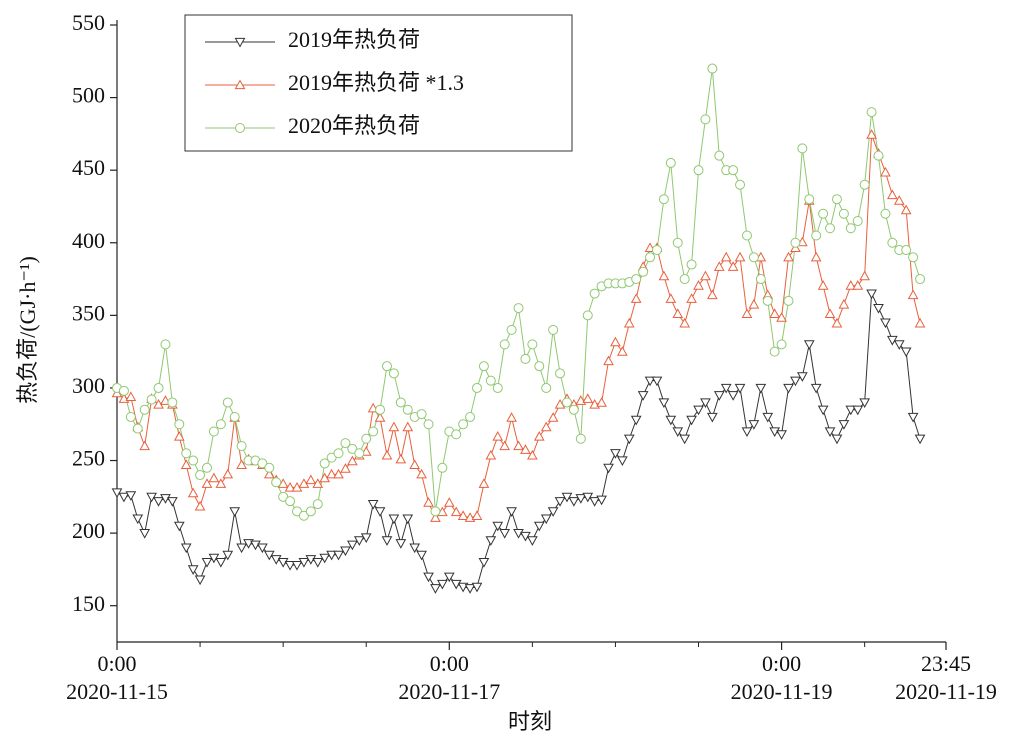 This screenshot has width=1036, height=745. Describe the element at coordinates (449, 691) in the screenshot. I see `x-tick-date: 2020-11-17` at that location.